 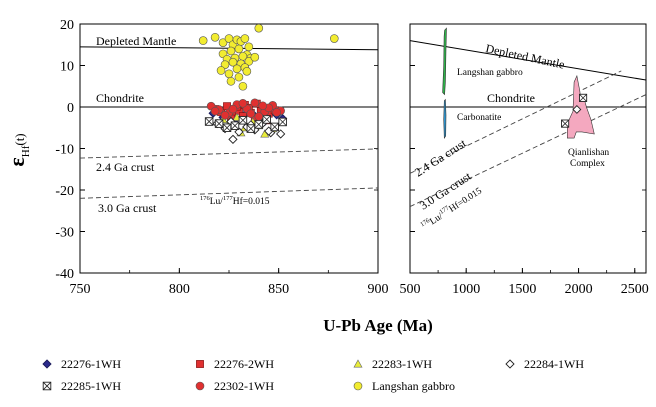 What do you see at coordinates (67, 25) in the screenshot?
I see `y-tick-label: 20` at bounding box center [67, 25].